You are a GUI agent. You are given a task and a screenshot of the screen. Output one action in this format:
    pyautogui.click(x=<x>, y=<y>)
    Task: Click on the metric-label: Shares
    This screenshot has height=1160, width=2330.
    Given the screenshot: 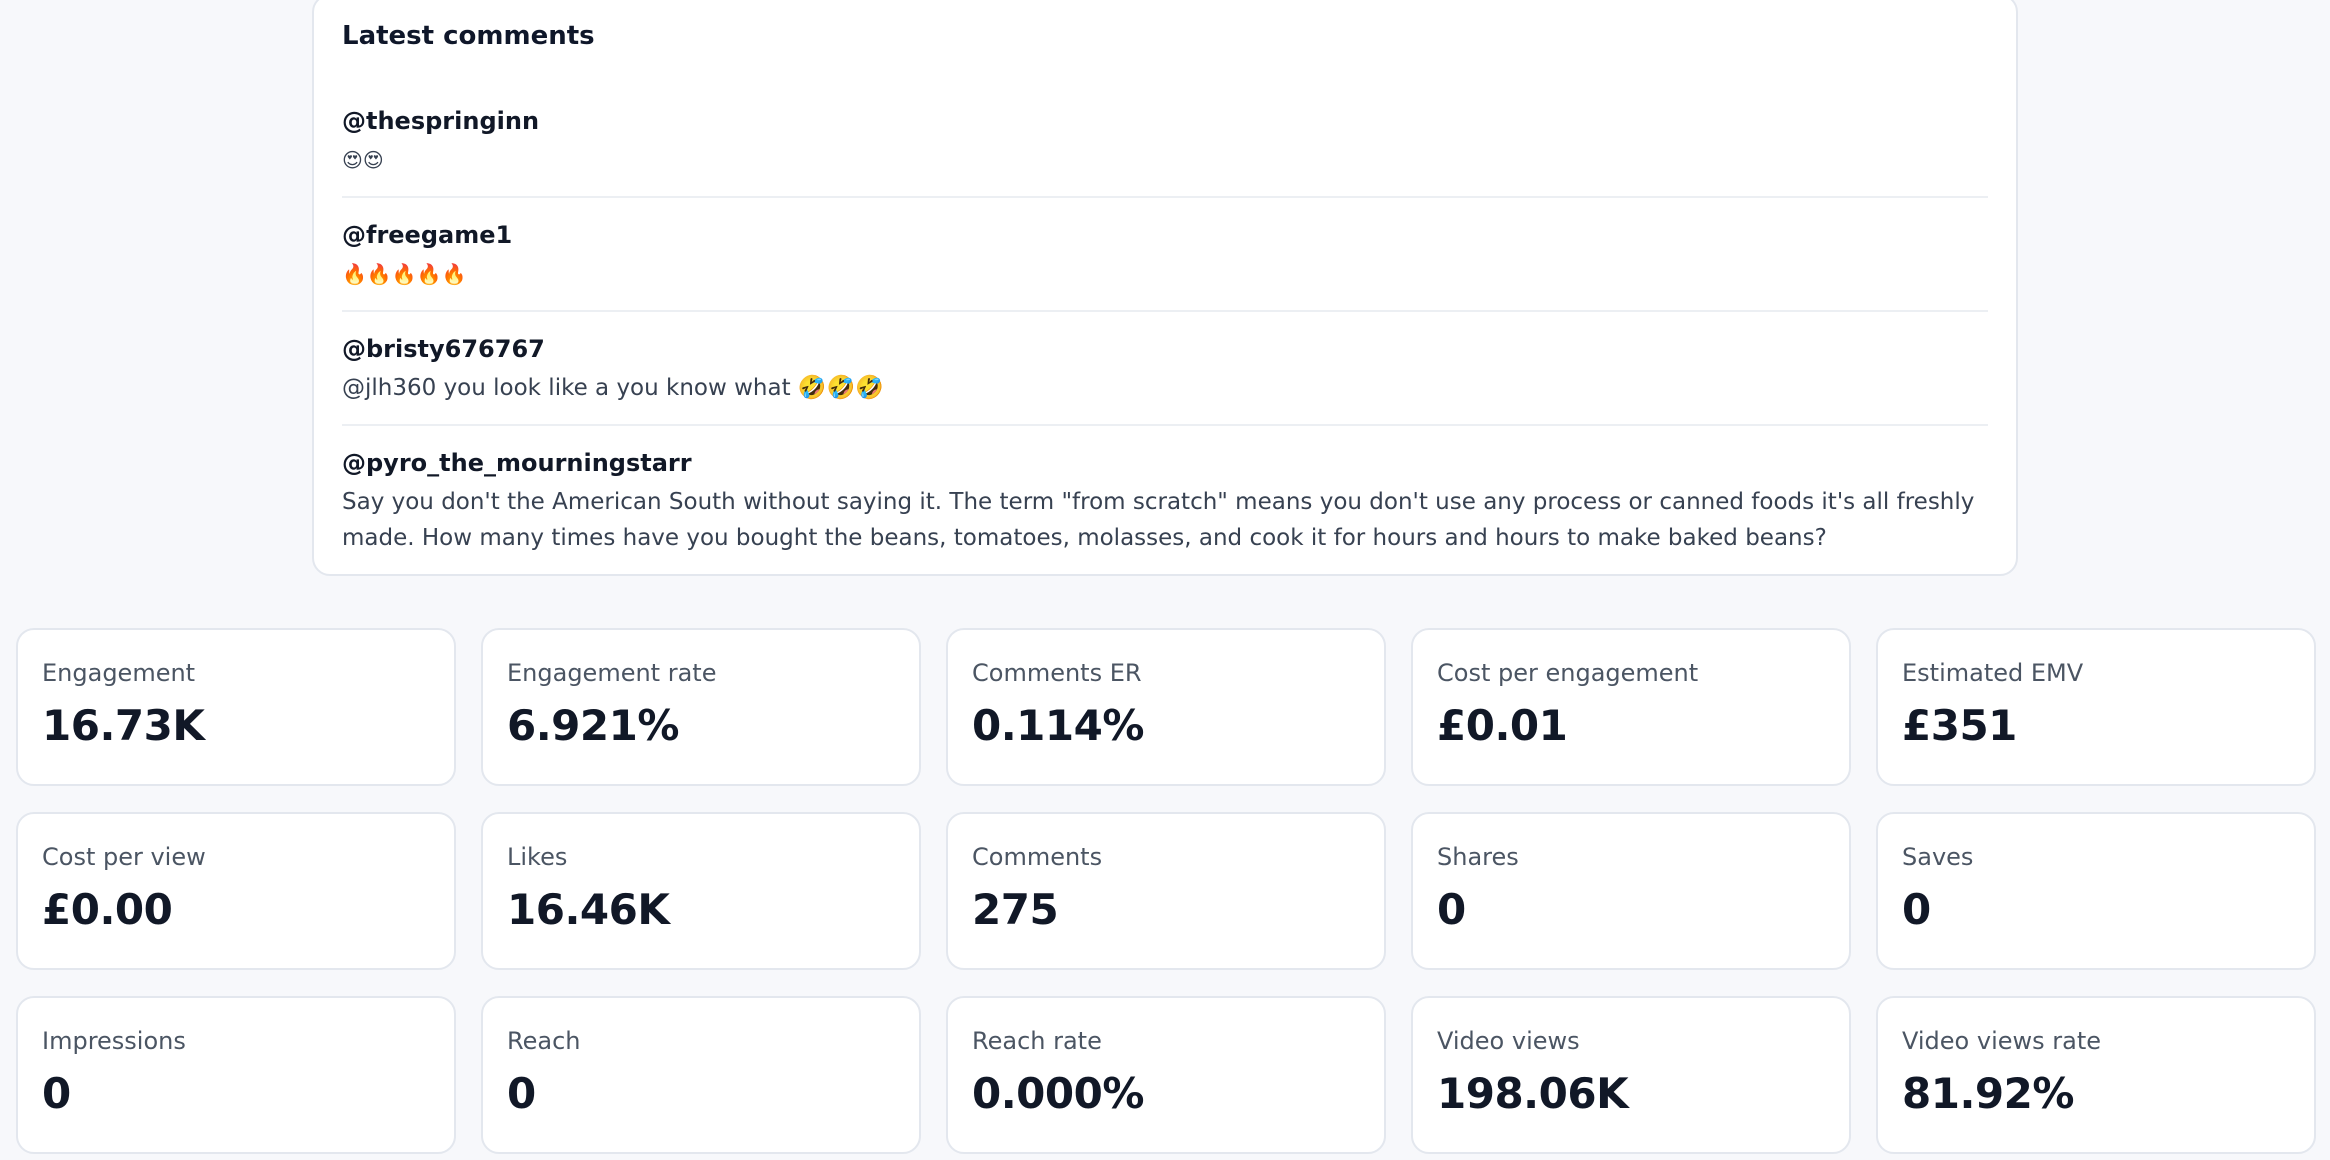 What is the action you would take?
    pyautogui.click(x=1478, y=857)
    